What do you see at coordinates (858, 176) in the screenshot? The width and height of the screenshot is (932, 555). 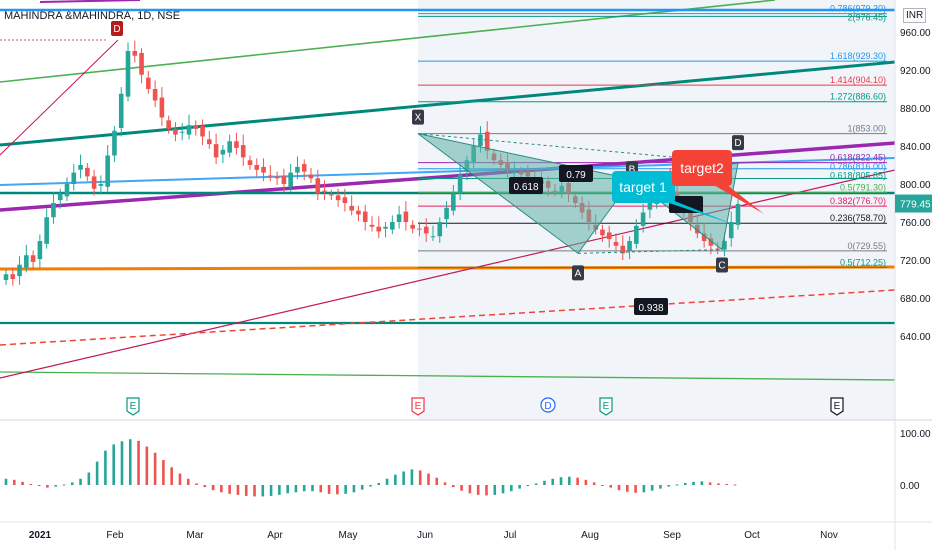 I see `fib-level-label: 0.618(805.85)` at bounding box center [858, 176].